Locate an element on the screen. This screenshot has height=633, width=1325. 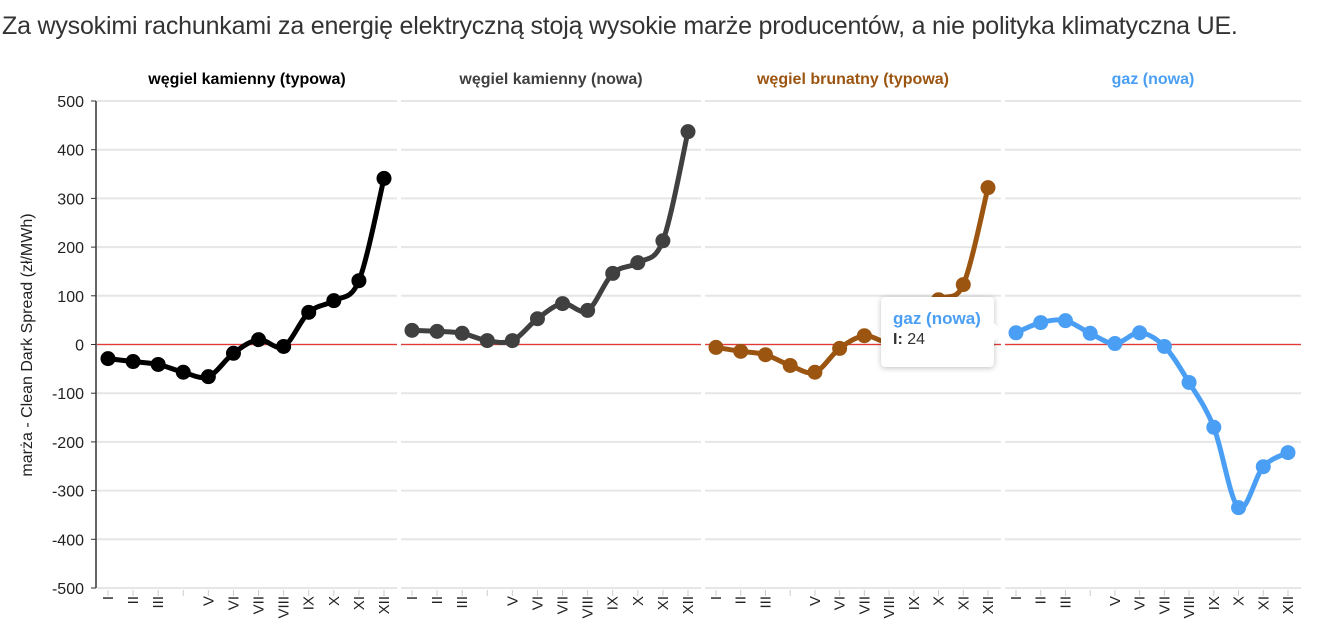
tooltip-value: 24 is located at coordinates (916, 339).